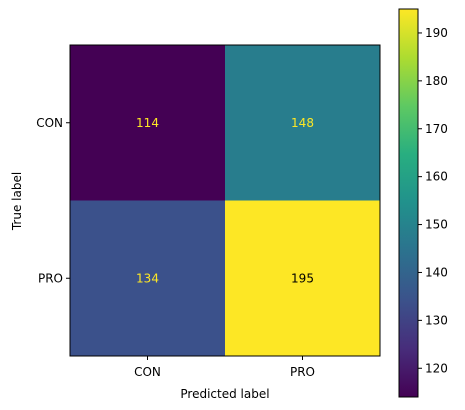 Image resolution: width=465 pixels, height=410 pixels. What do you see at coordinates (436, 272) in the screenshot?
I see `colorbar-tick-label-2: 140` at bounding box center [436, 272].